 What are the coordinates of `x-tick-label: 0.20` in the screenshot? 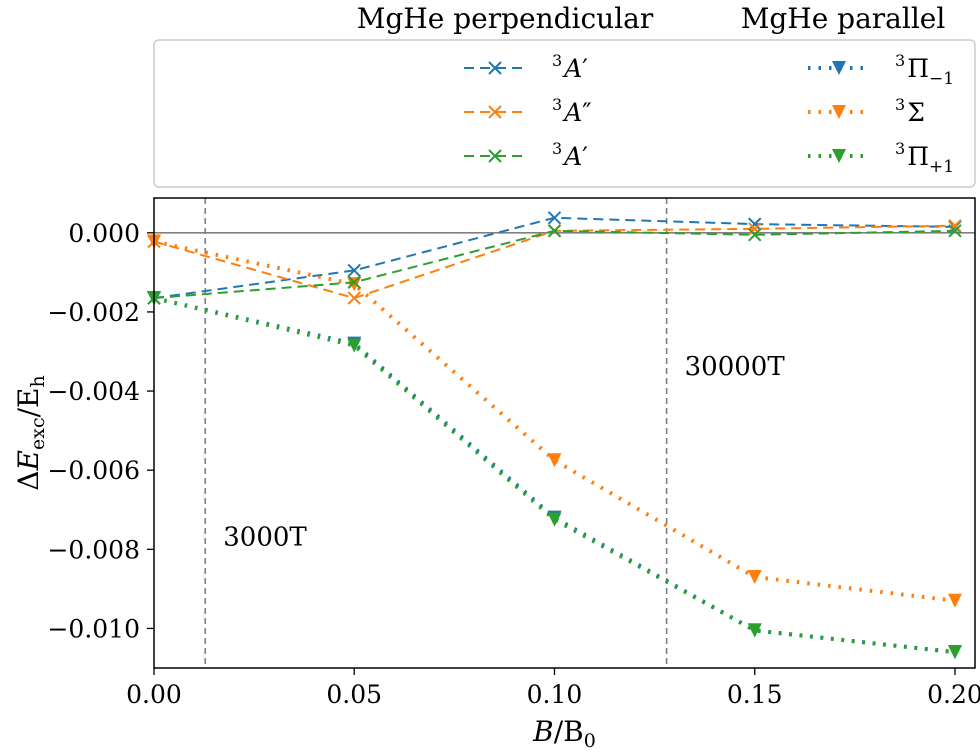 It's located at (953, 694).